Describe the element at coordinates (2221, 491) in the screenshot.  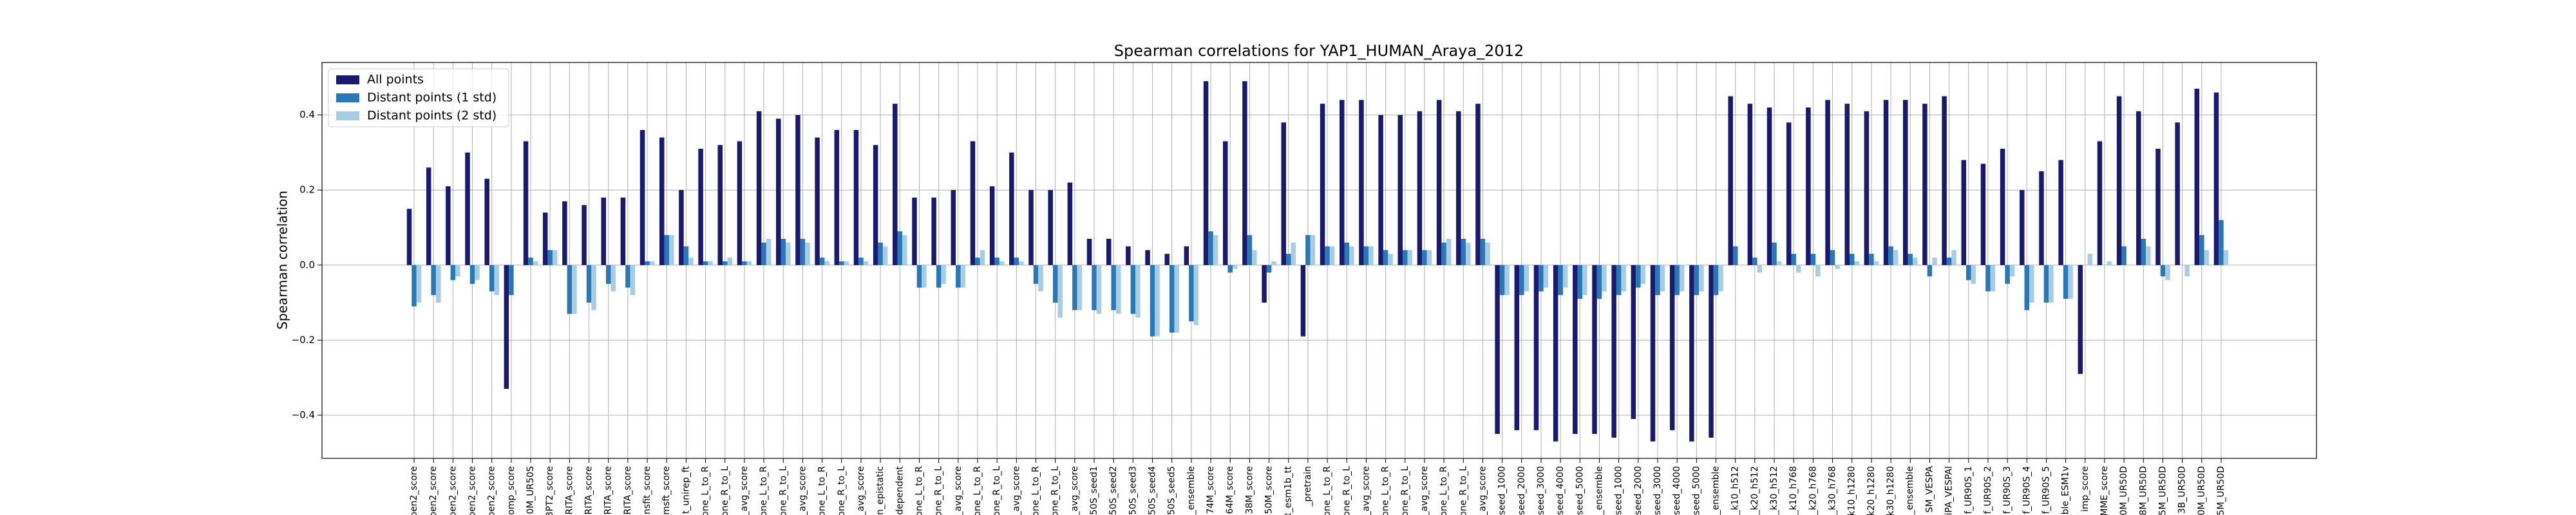
I see `x-tick-label: 5M_UR50D` at that location.